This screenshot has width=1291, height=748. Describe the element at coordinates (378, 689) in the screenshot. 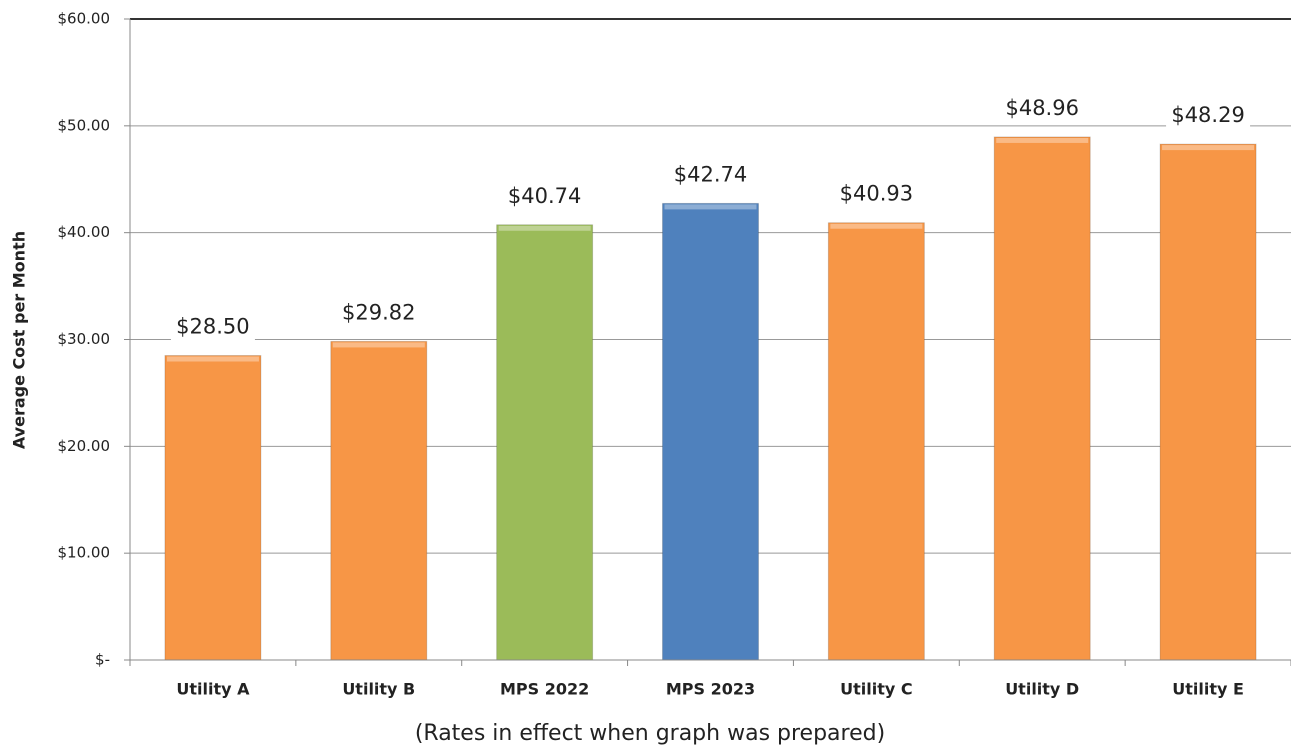

I see `x-tick-label: Utility B` at that location.